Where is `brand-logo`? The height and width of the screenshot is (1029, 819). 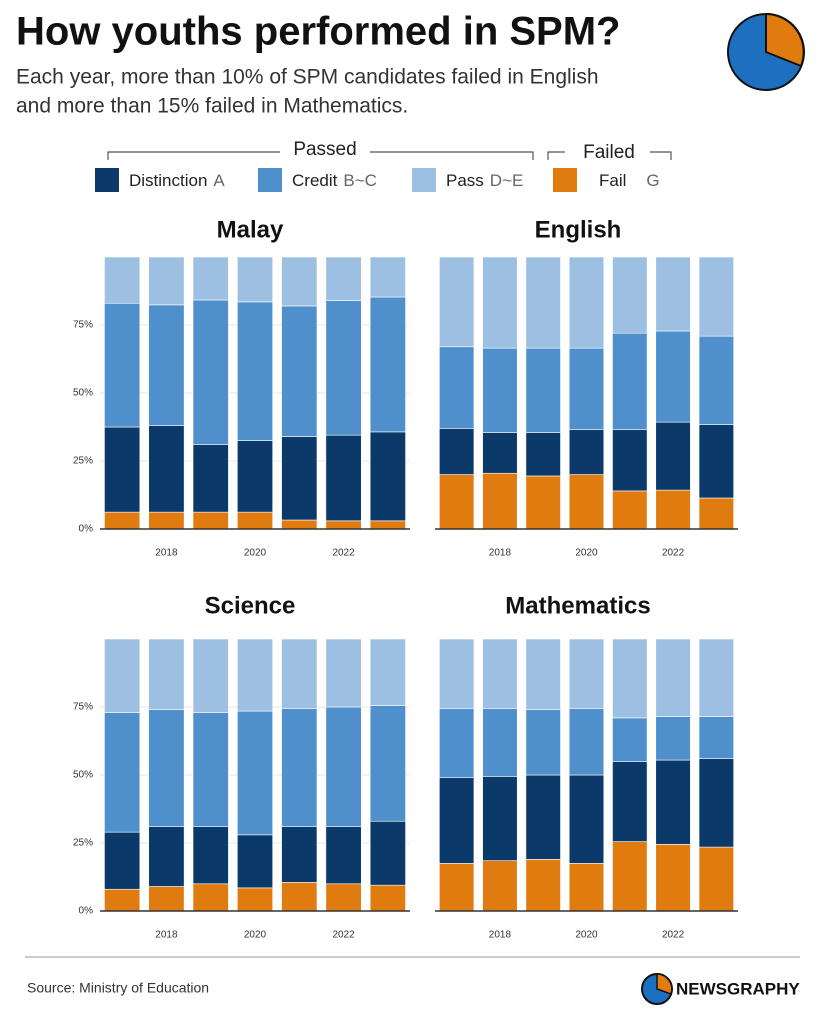
brand-logo is located at coordinates (657, 989).